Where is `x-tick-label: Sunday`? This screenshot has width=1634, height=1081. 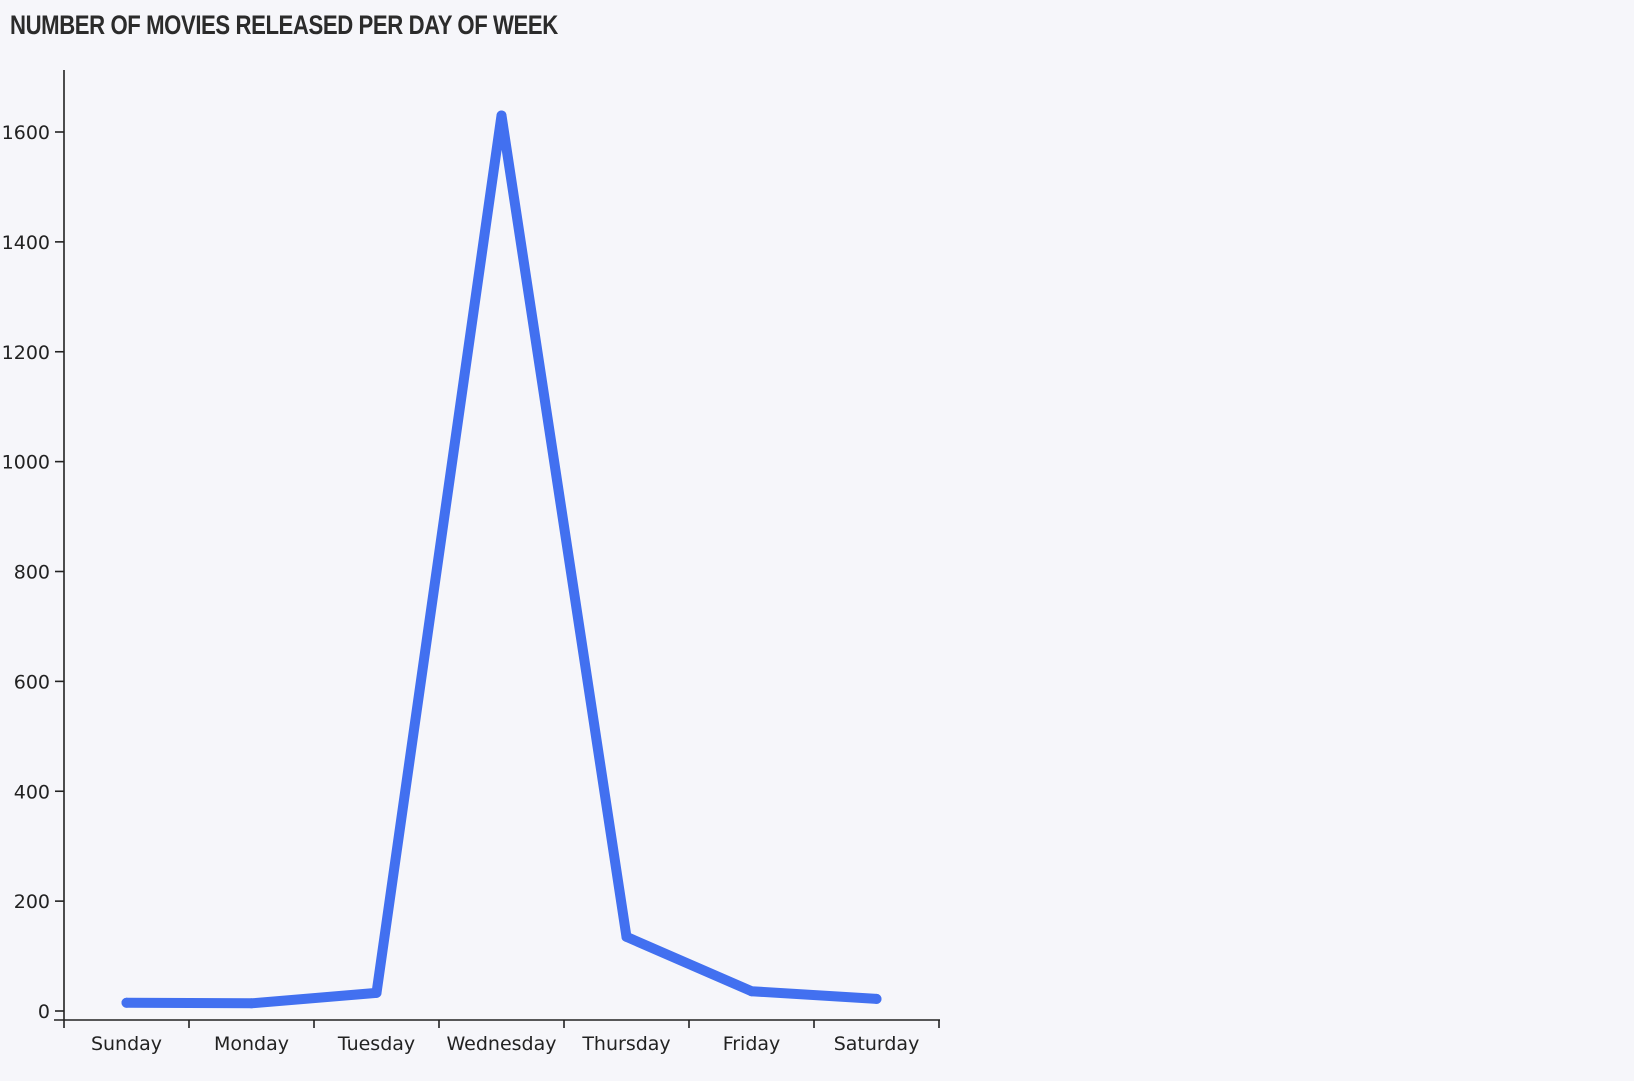 x-tick-label: Sunday is located at coordinates (126, 1044).